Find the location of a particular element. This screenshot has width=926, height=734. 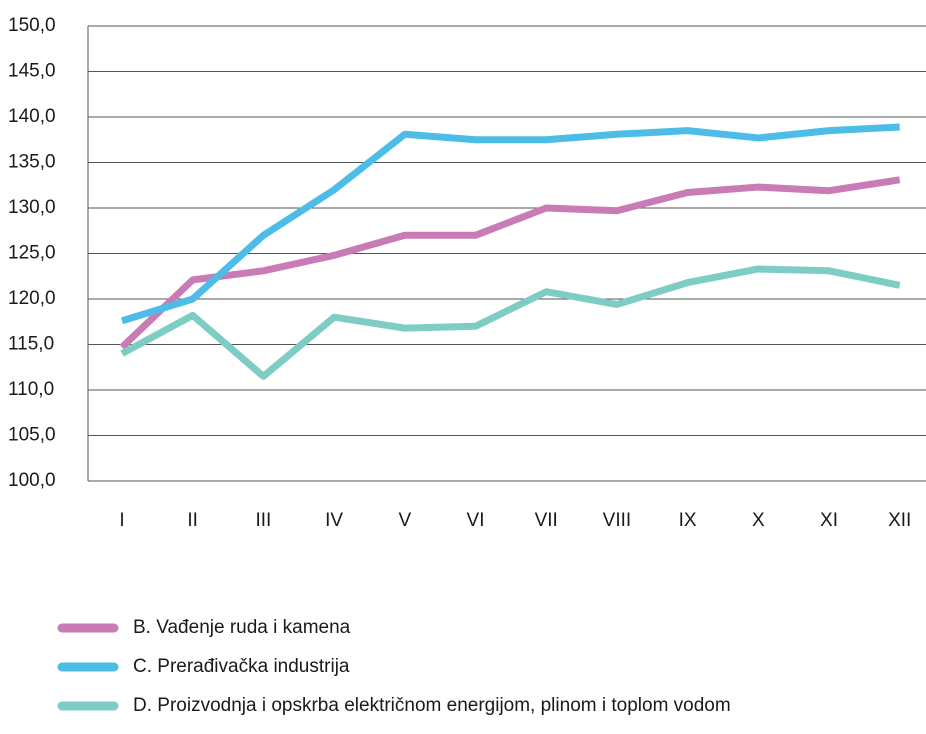

x-tick-label: VI is located at coordinates (476, 520).